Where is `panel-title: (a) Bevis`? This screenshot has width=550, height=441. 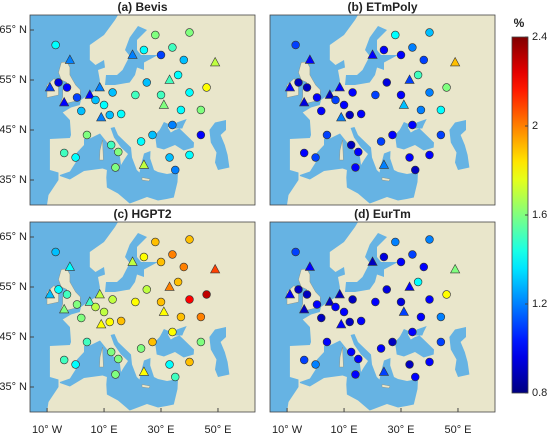
panel-title: (a) Bevis is located at coordinates (142, 7).